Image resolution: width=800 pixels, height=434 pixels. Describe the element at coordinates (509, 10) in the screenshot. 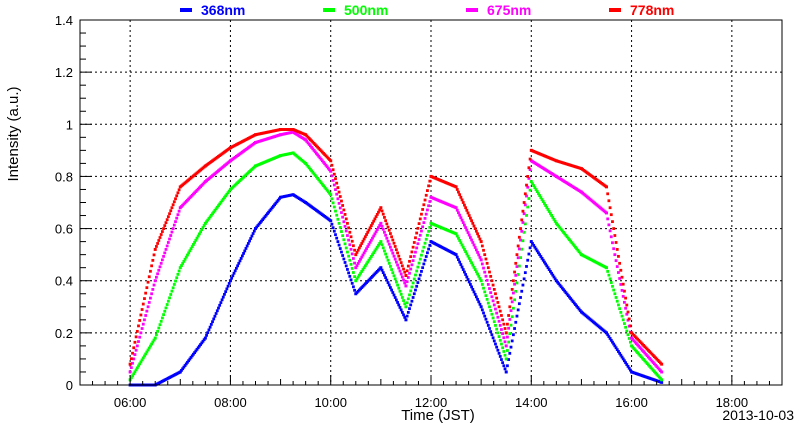

I see `legend-label: 675nm` at that location.